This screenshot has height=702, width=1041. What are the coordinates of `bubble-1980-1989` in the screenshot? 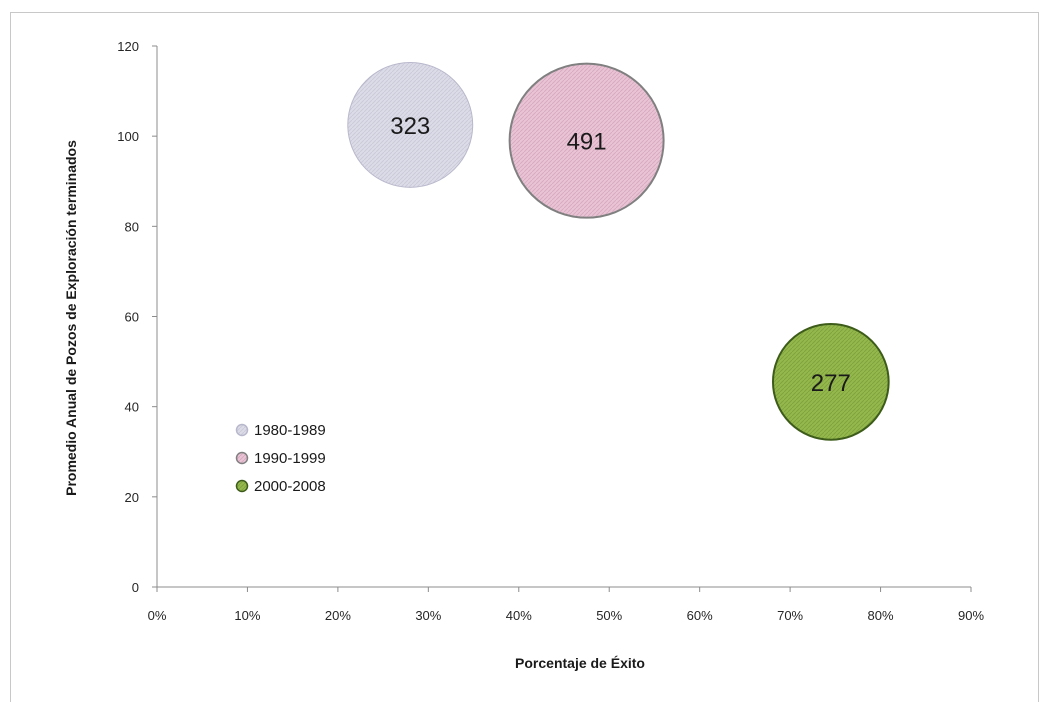 It's located at (410, 124).